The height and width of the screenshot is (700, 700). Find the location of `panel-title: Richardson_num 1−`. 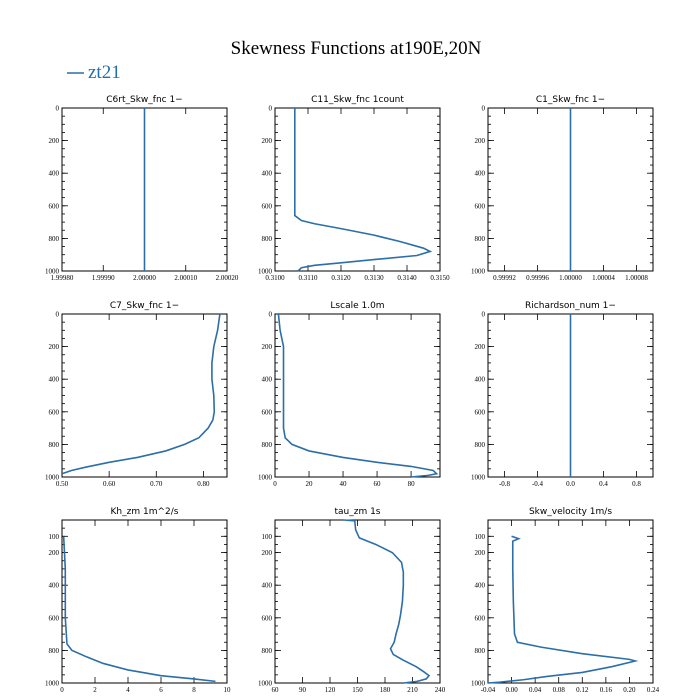

panel-title: Richardson_num 1− is located at coordinates (570, 306).